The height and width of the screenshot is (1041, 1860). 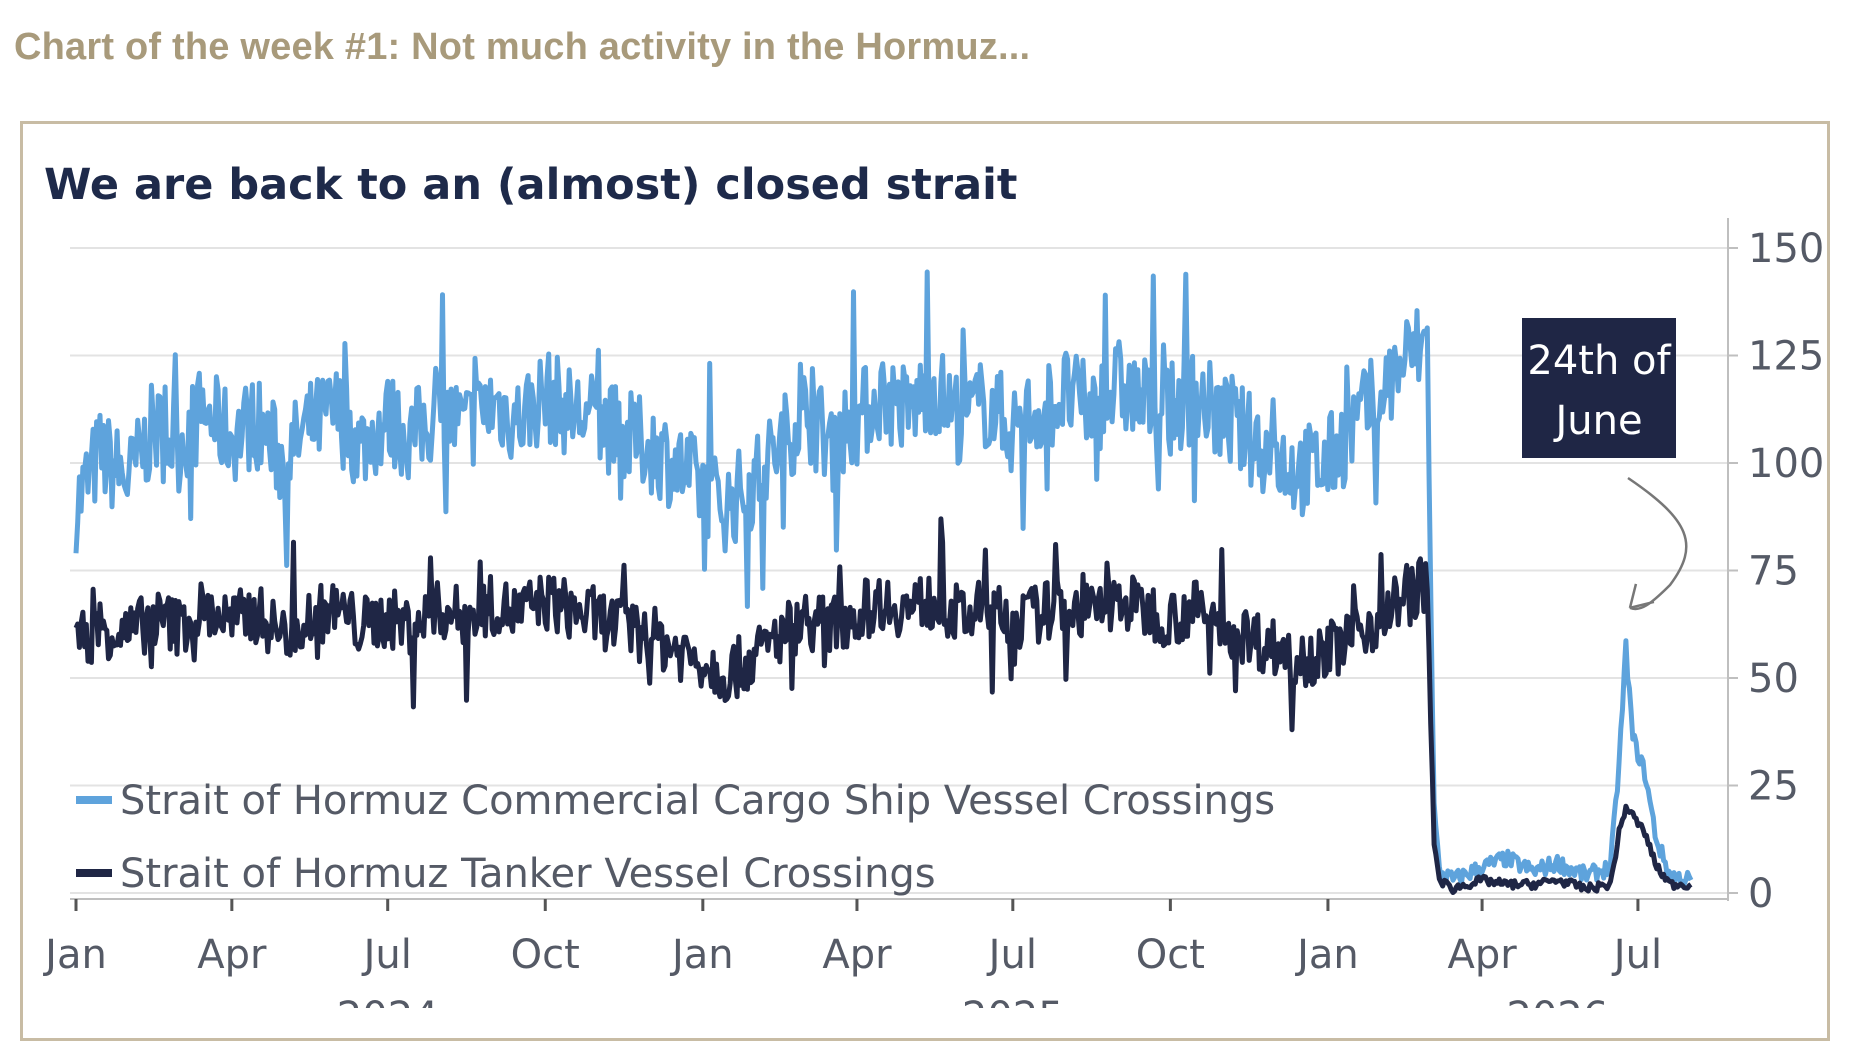 I want to click on annotation-box, so click(x=1599, y=388).